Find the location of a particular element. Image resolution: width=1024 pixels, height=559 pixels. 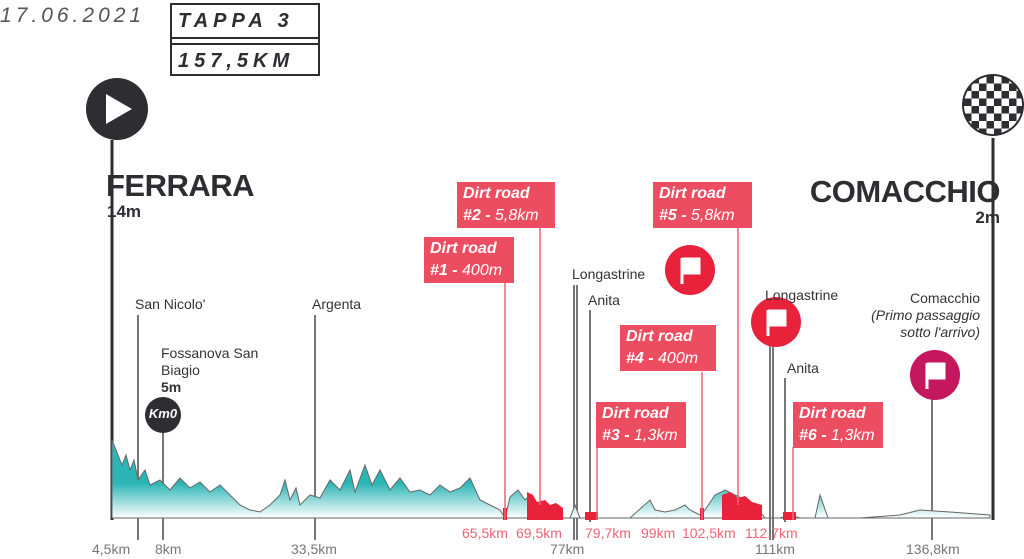

place-label: Argenta is located at coordinates (337, 304).